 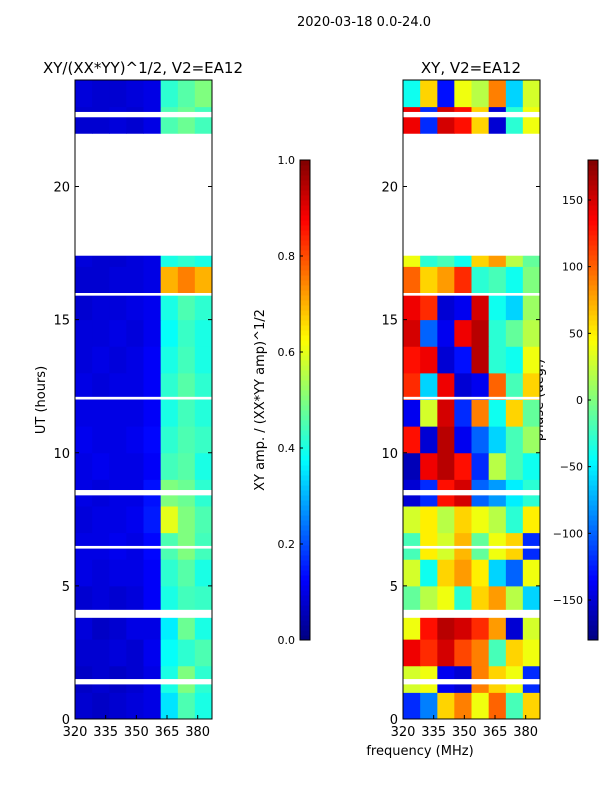 What do you see at coordinates (287, 448) in the screenshot?
I see `colorbar-tick-label: 0.4` at bounding box center [287, 448].